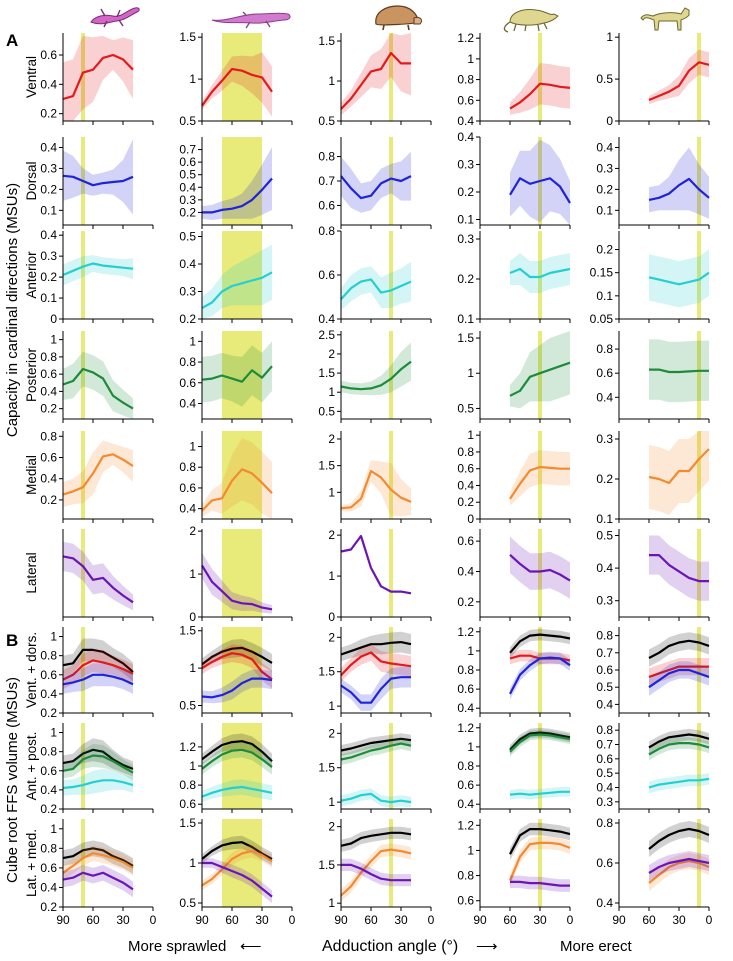 This screenshot has width=733, height=961. What do you see at coordinates (236, 670) in the screenshot?
I see `panel-vent-dors--col2: 0.5 1 1.5` at bounding box center [236, 670].